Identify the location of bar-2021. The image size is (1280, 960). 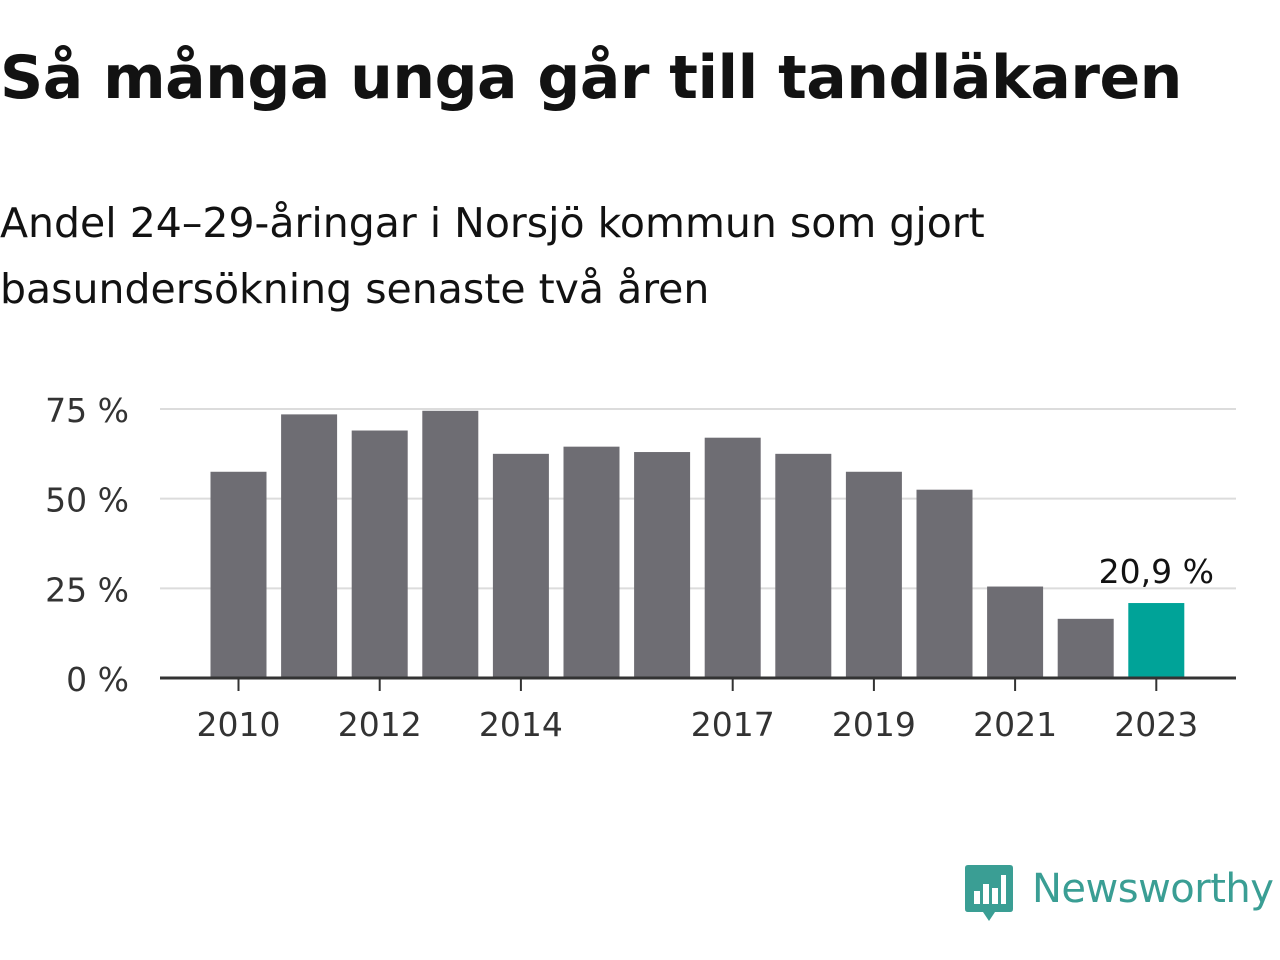
(1015, 632).